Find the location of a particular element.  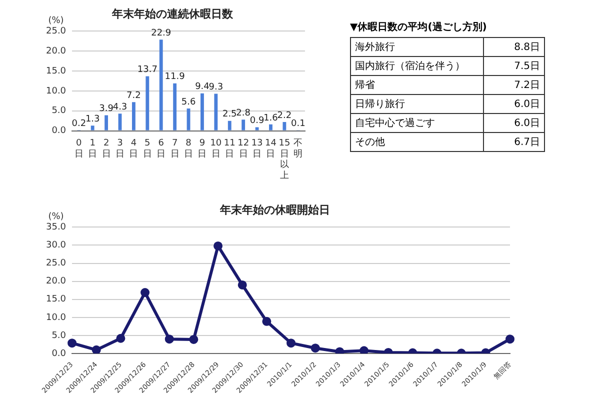

data-label: 22.9 is located at coordinates (161, 33).